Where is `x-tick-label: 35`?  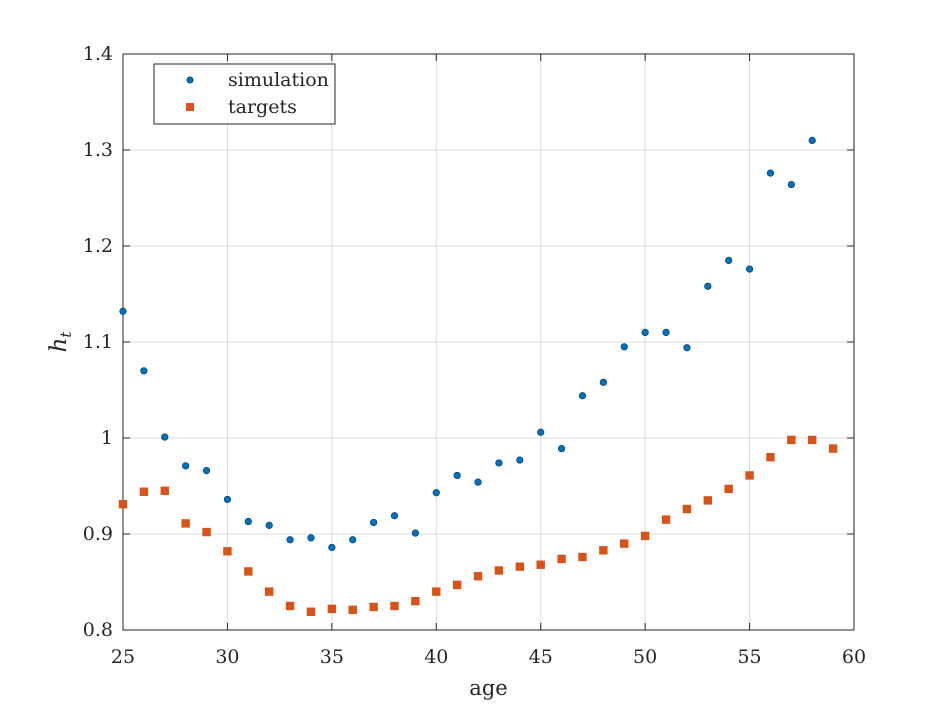
x-tick-label: 35 is located at coordinates (332, 657).